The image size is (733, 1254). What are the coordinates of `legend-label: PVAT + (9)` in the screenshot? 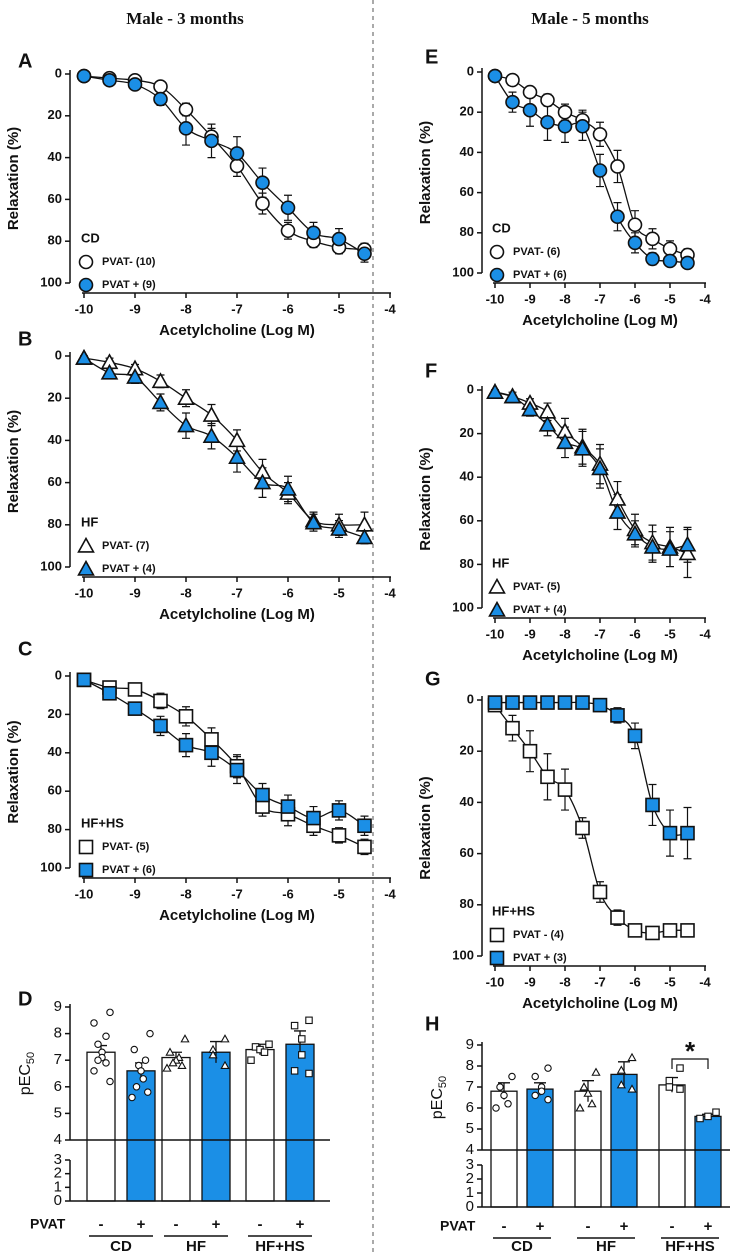 It's located at (129, 285).